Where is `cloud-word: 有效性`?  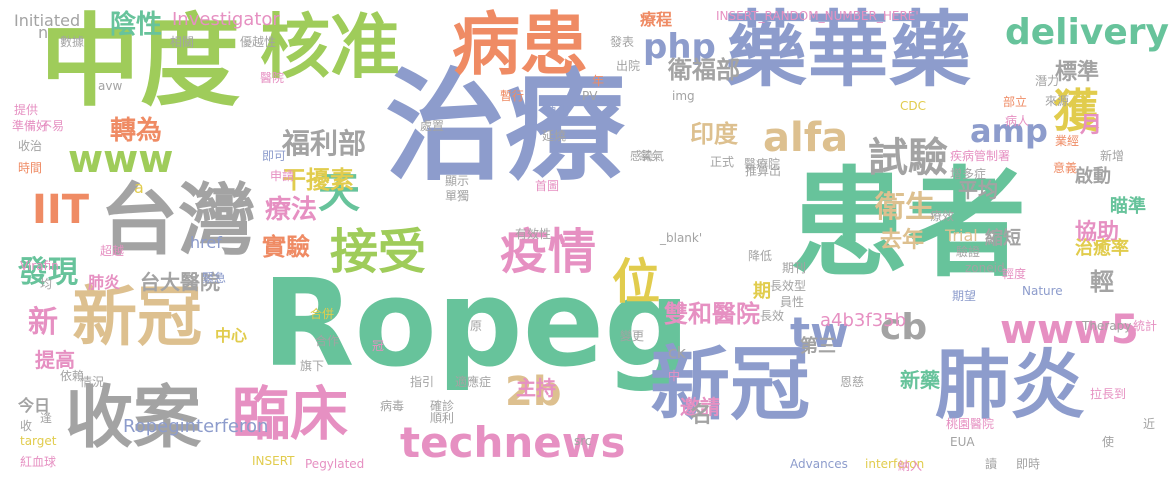 cloud-word: 有效性 is located at coordinates (533, 234).